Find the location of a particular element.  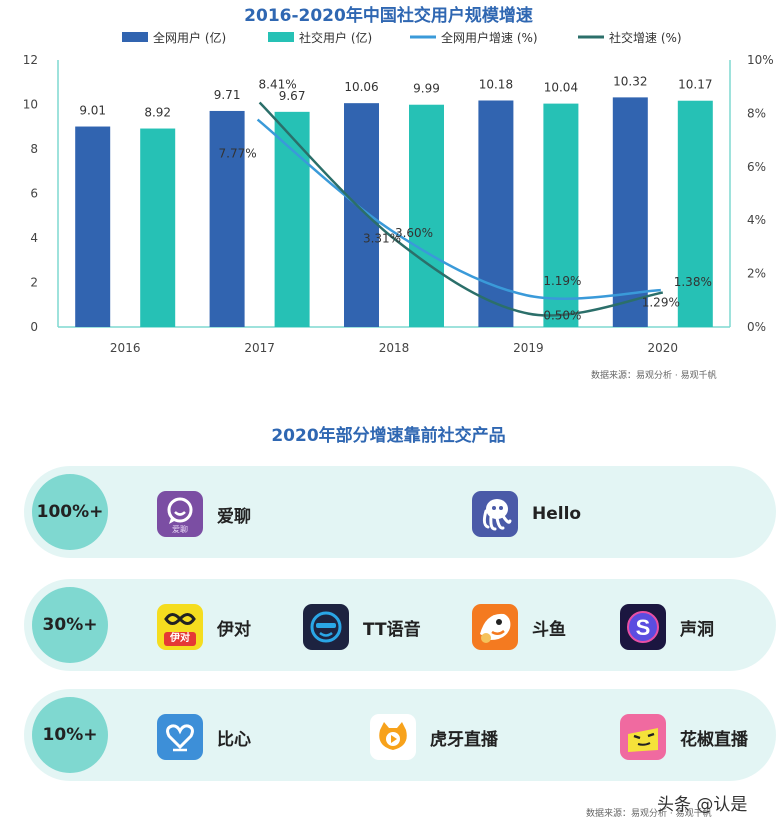

bar-value-label: 10.17 is located at coordinates (695, 85).